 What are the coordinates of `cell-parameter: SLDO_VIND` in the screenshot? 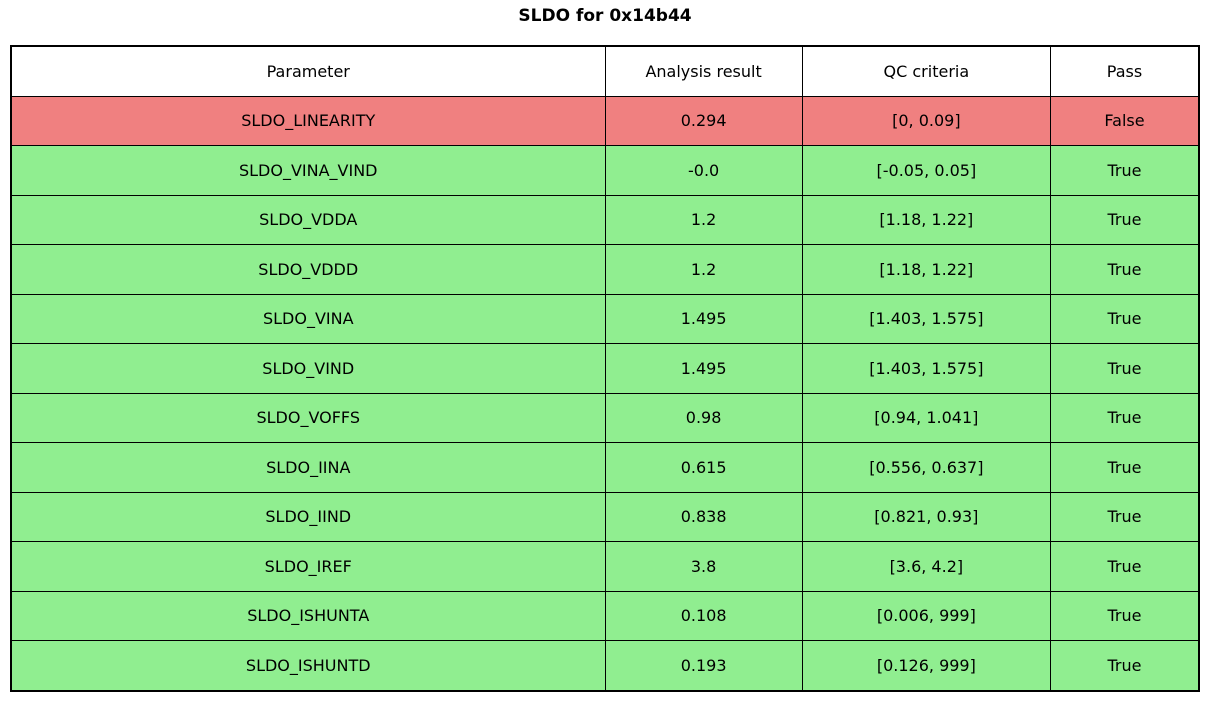 It's located at (308, 368).